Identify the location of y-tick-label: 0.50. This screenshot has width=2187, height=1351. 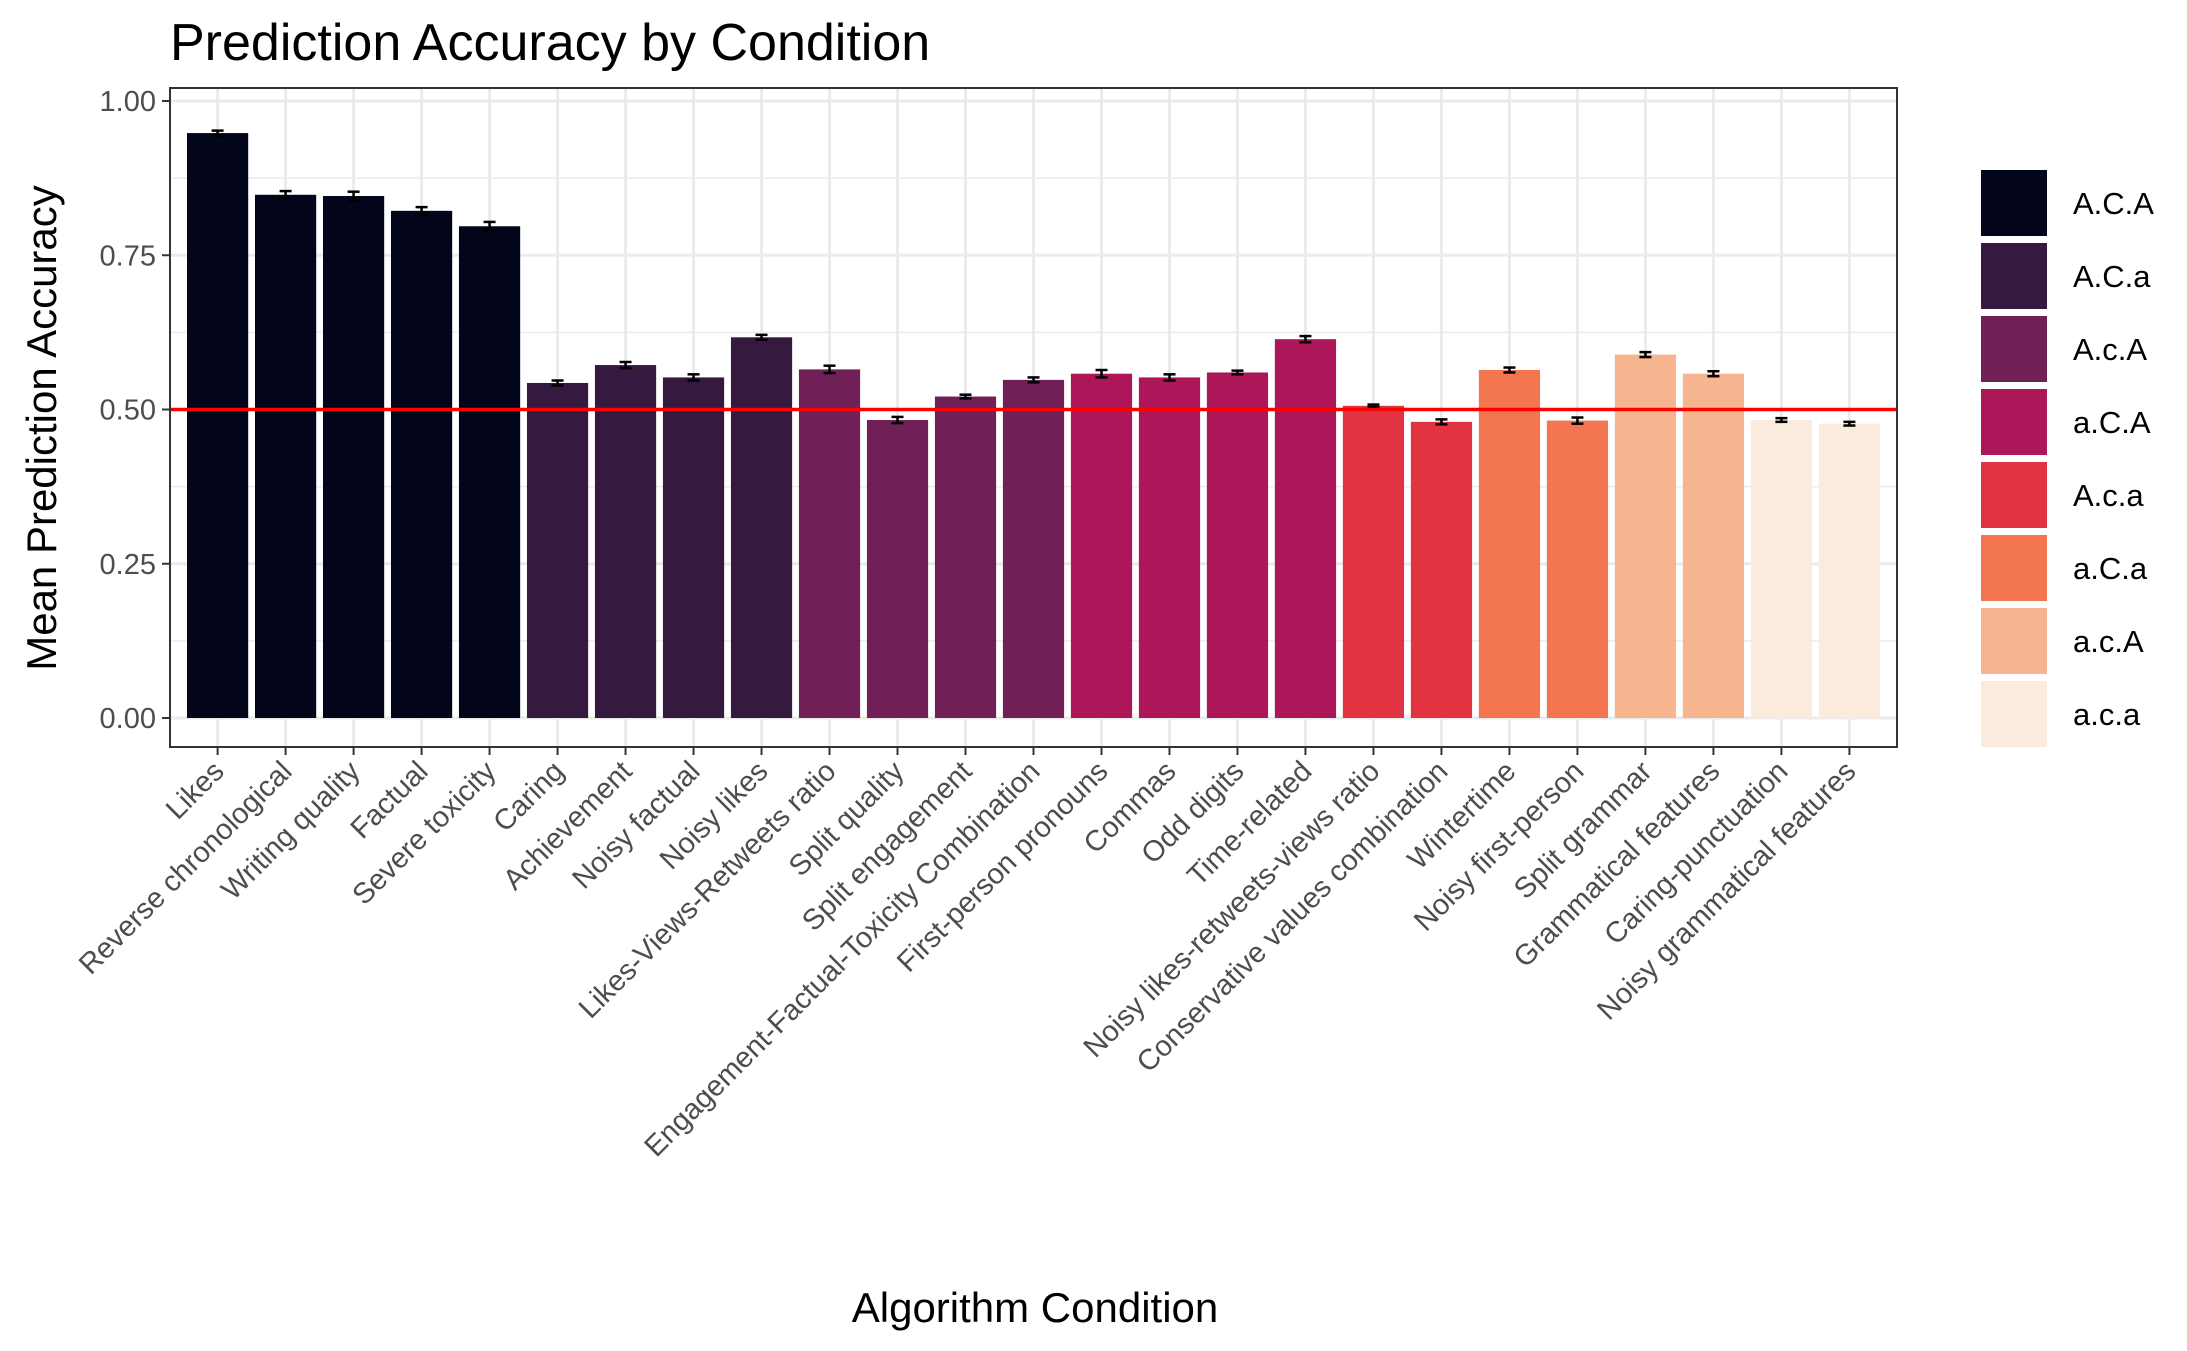
(128, 411).